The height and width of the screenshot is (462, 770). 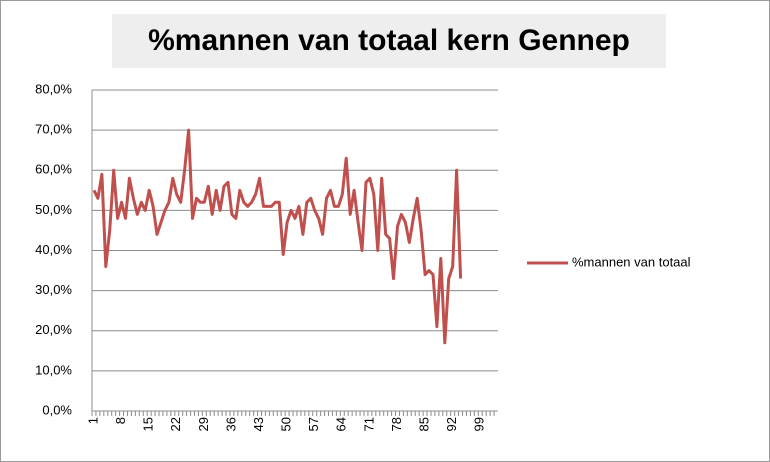 What do you see at coordinates (313, 424) in the screenshot?
I see `x-tick-label: 57` at bounding box center [313, 424].